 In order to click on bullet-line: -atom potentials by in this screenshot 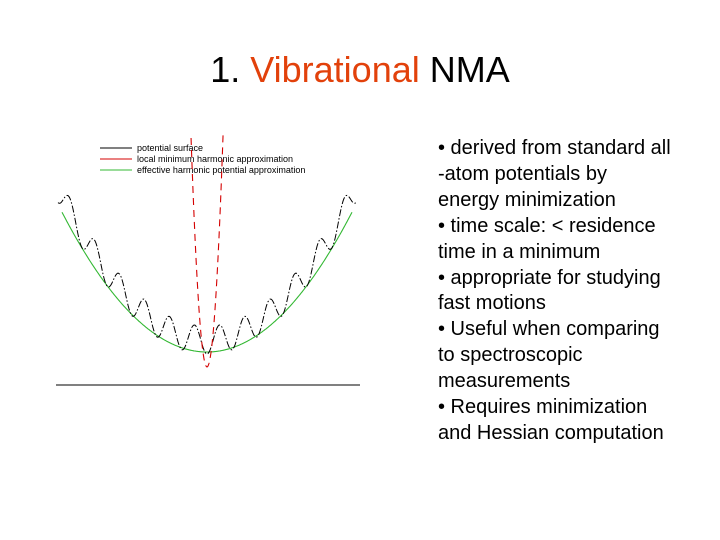, I will do `click(522, 173)`.